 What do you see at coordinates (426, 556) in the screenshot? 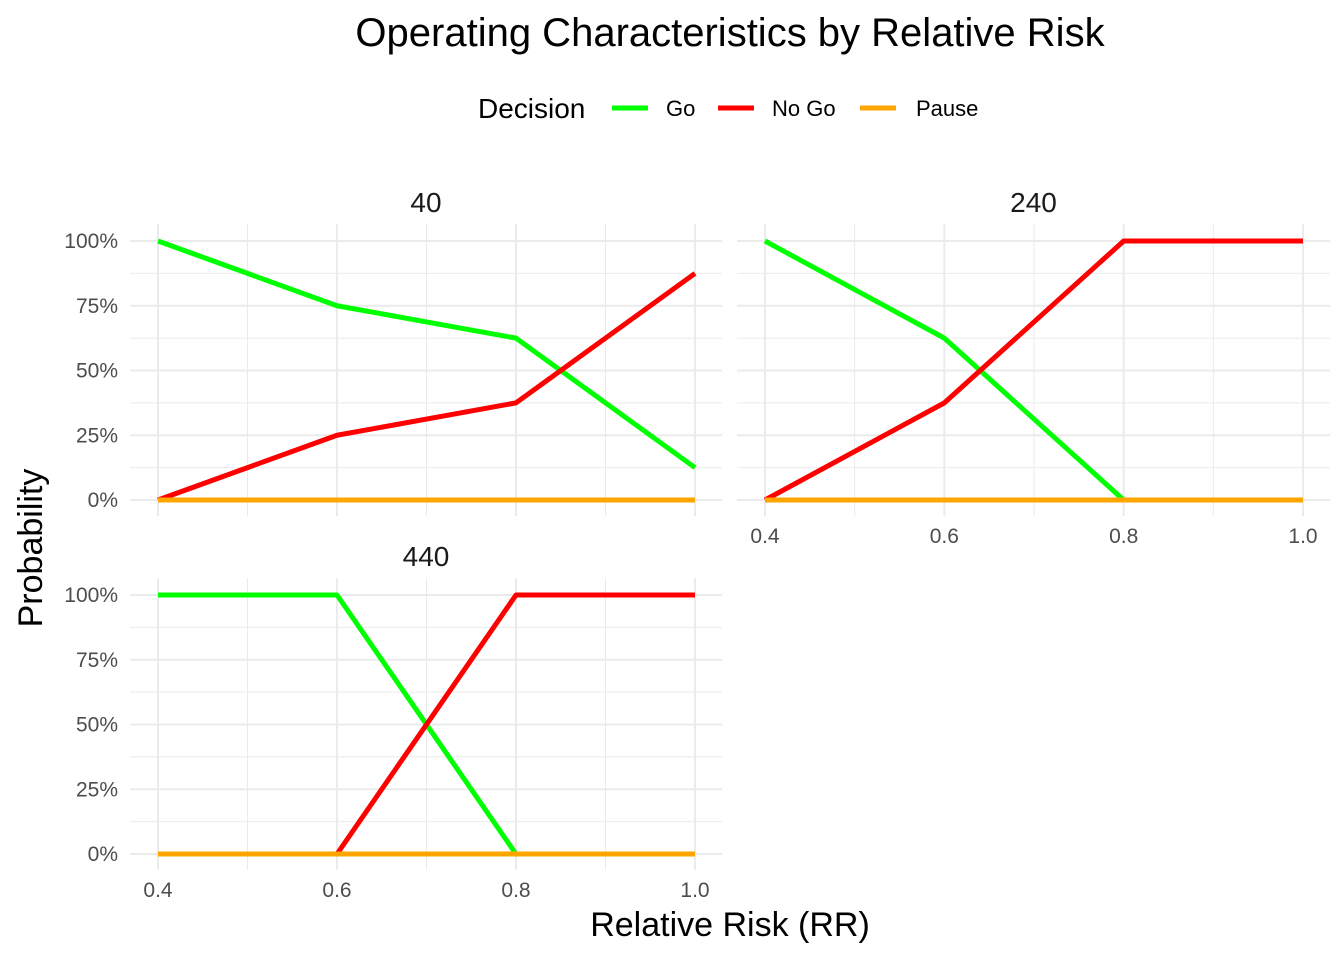
I see `panel-strip-label: 440` at bounding box center [426, 556].